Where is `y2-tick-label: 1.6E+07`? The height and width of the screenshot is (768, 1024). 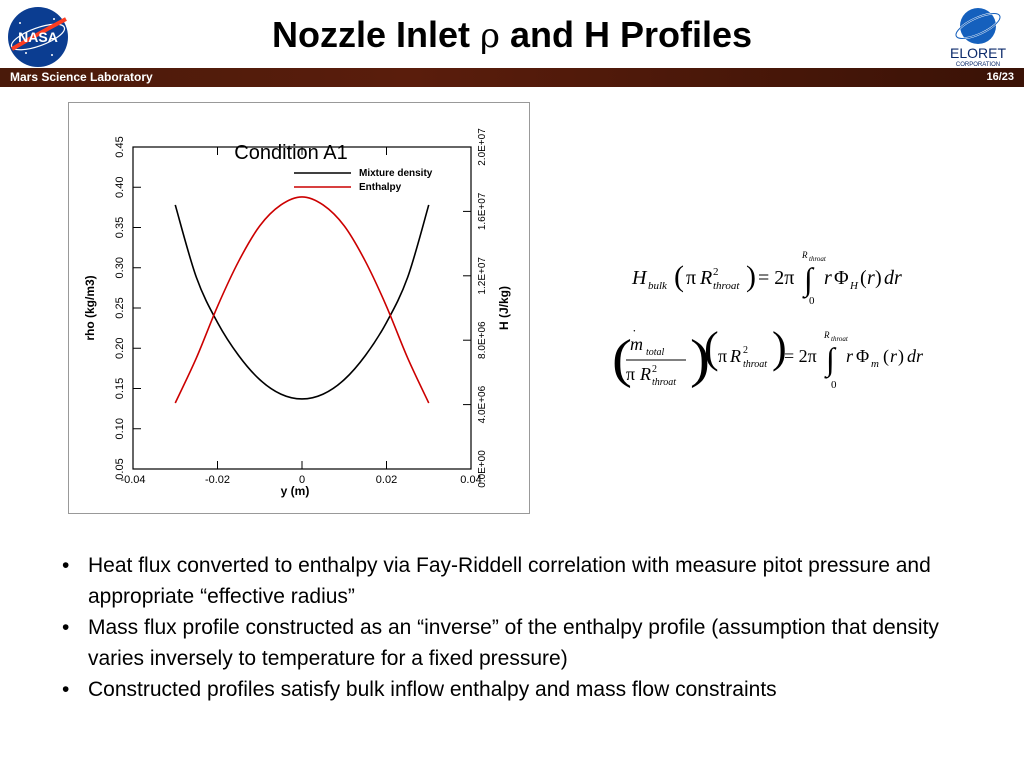
y2-tick-label: 1.6E+07 is located at coordinates (482, 211).